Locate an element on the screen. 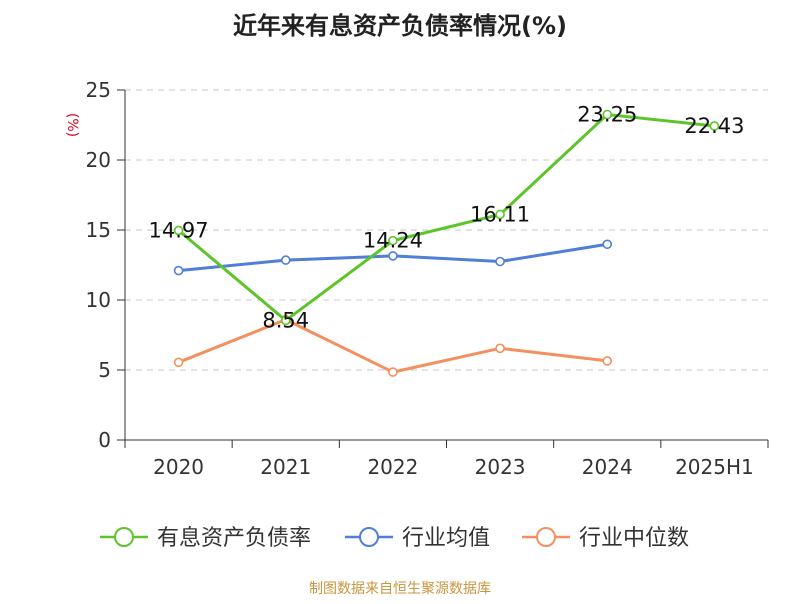  series-line is located at coordinates (393, 346).